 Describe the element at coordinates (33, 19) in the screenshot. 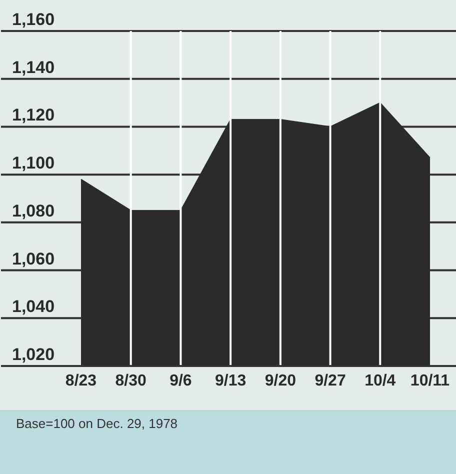

I see `y-tick-label: 1,160` at that location.